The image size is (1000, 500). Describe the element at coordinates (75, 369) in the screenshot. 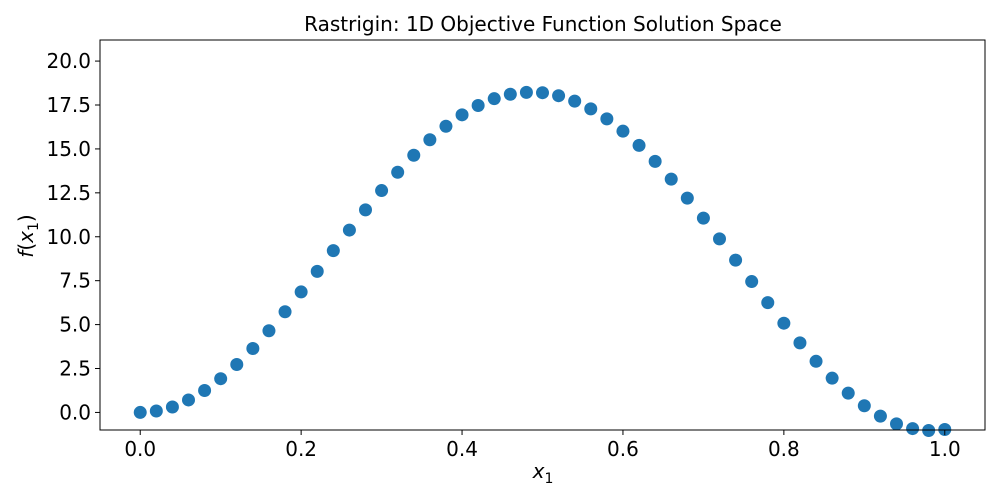

I see `y-tick-label: 2.5` at that location.